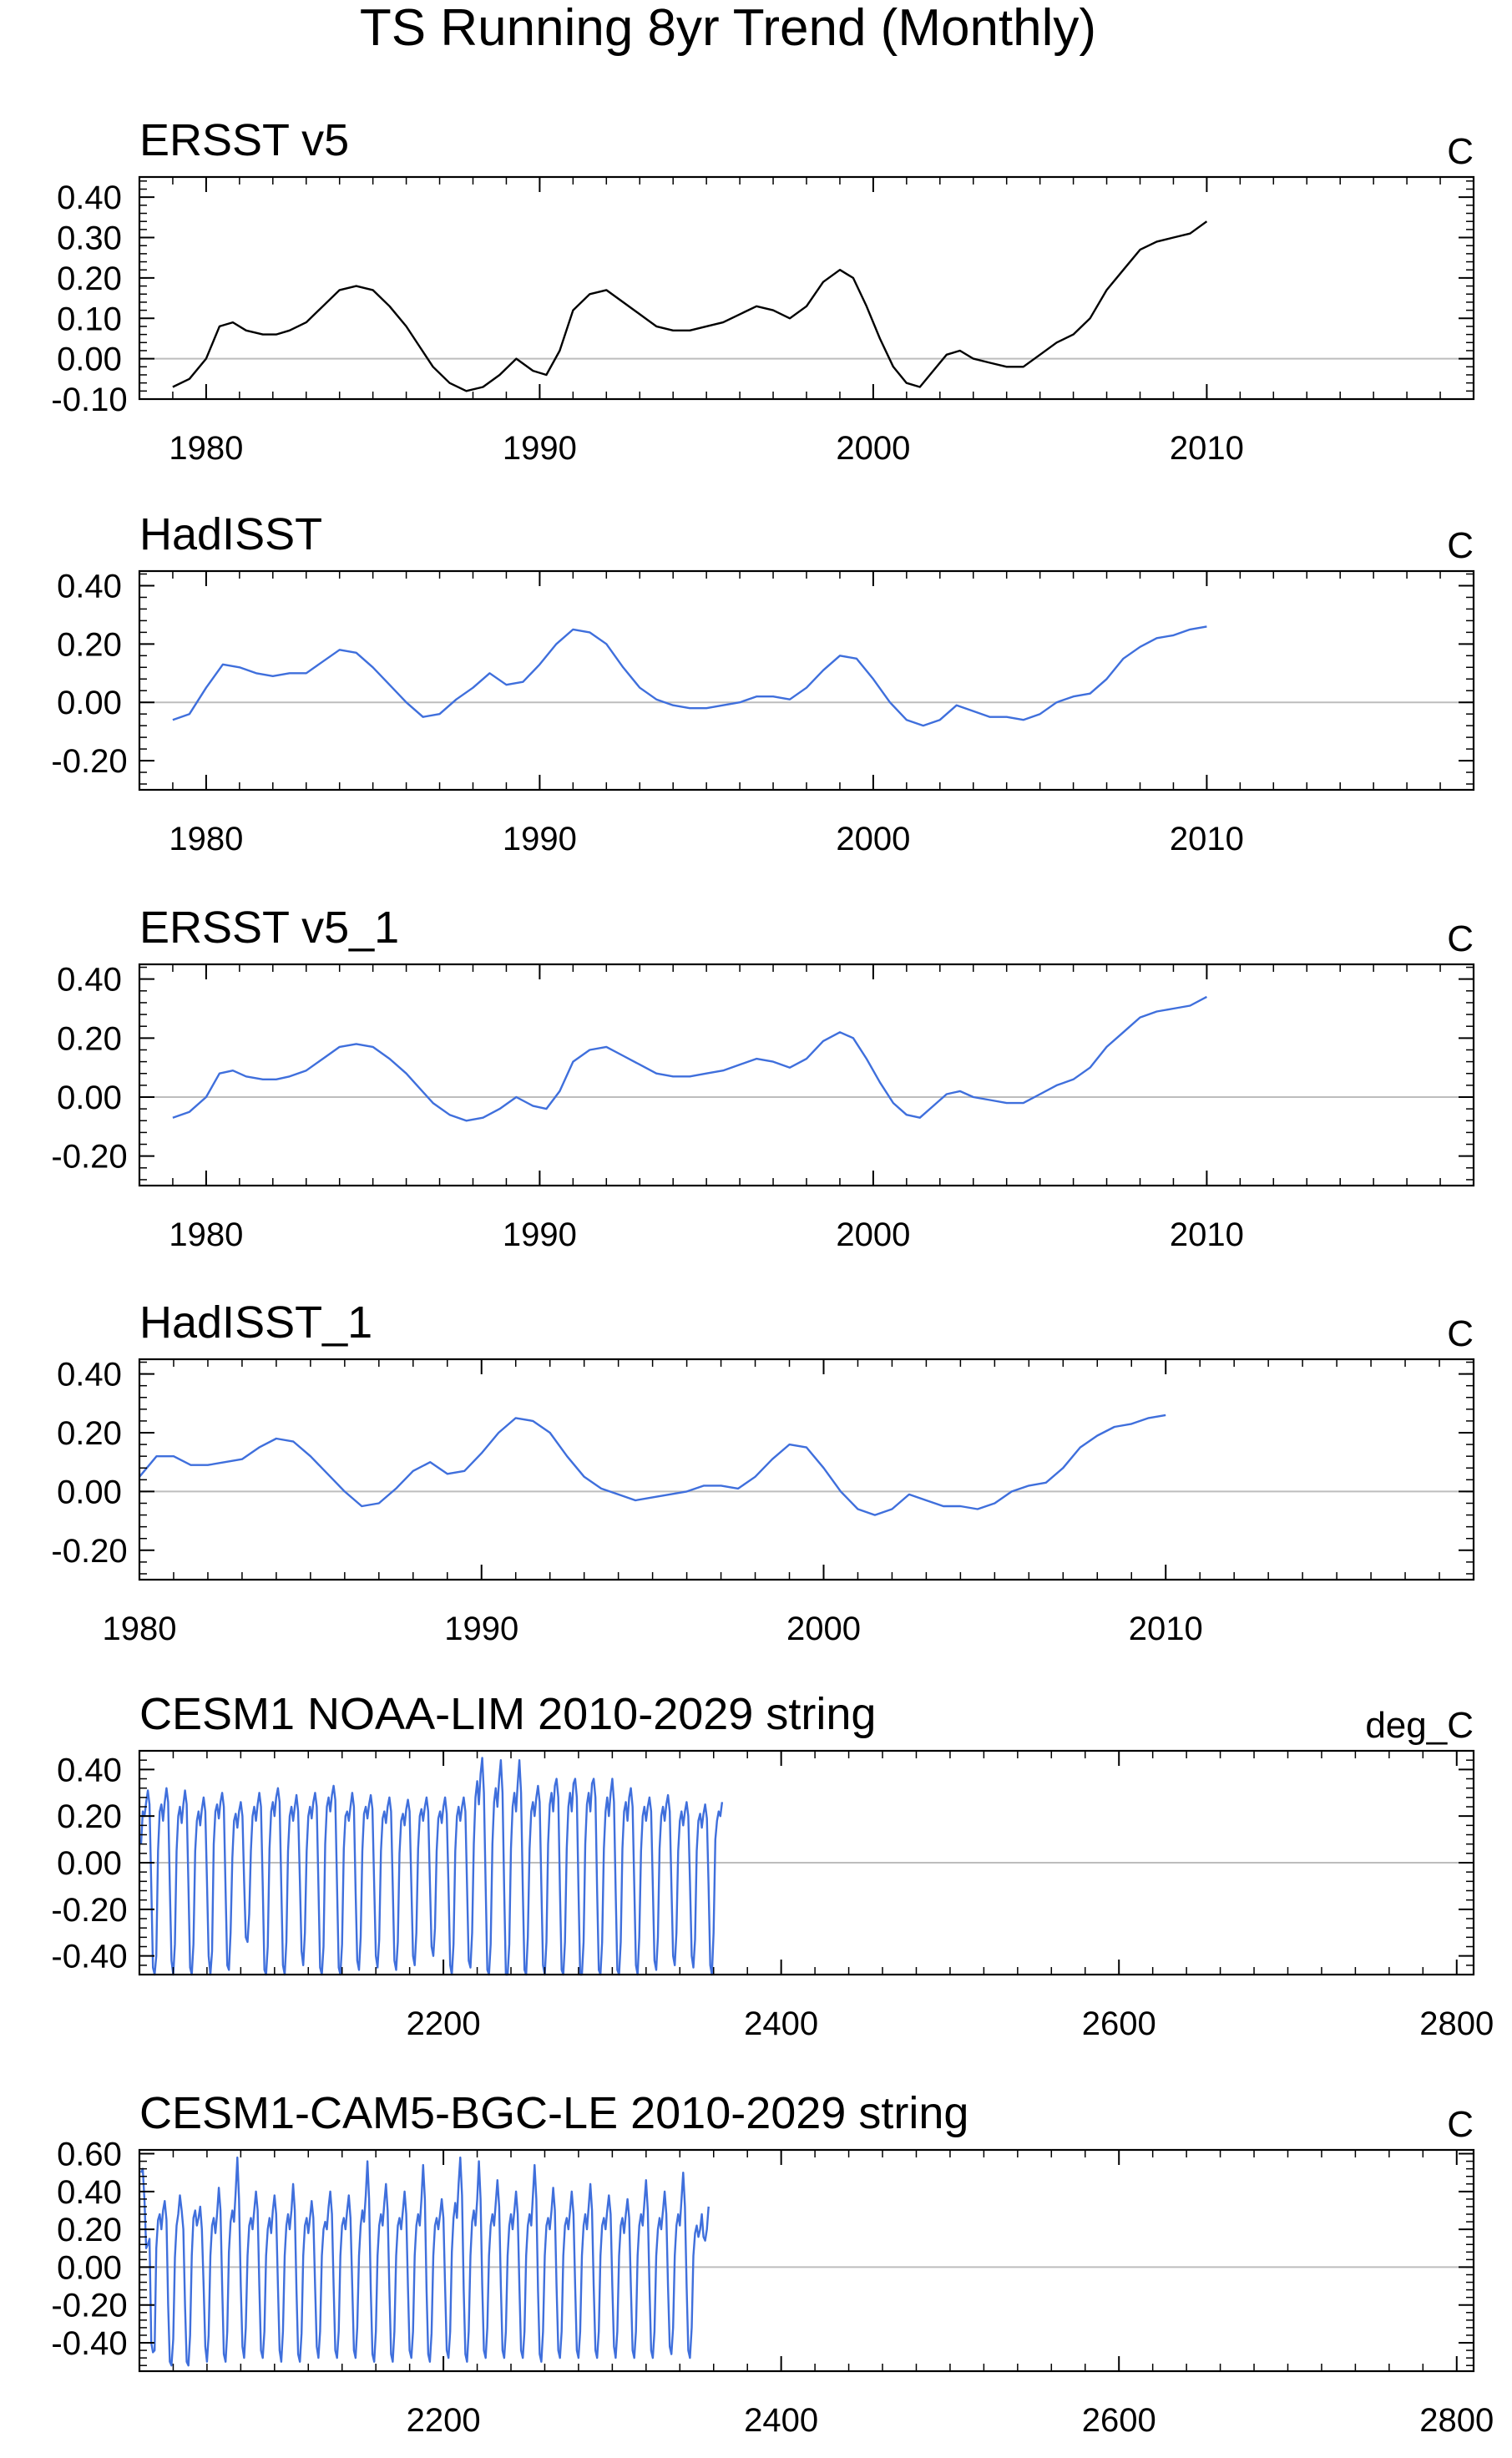 This screenshot has width=1512, height=2458. I want to click on panel-title: HadISST, so click(231, 534).